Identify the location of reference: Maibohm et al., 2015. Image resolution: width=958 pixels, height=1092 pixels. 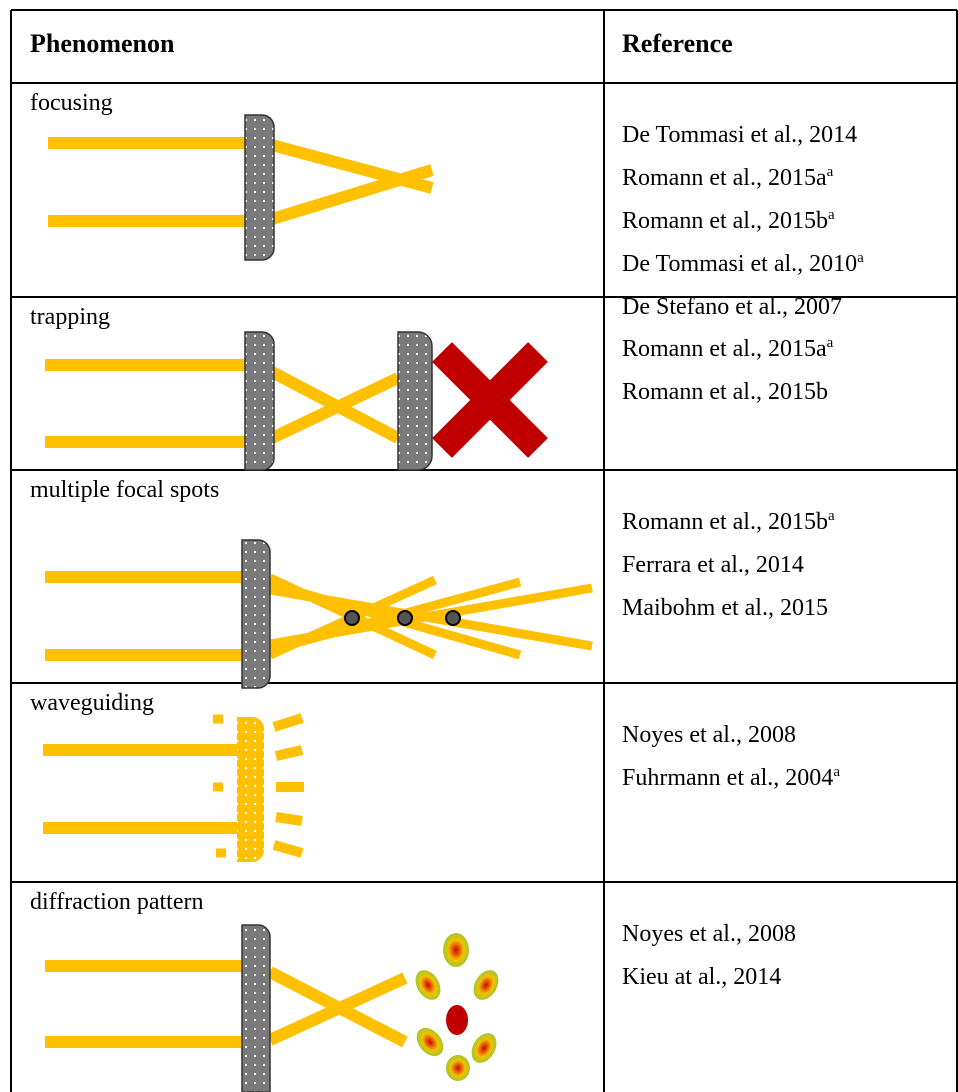
(725, 608).